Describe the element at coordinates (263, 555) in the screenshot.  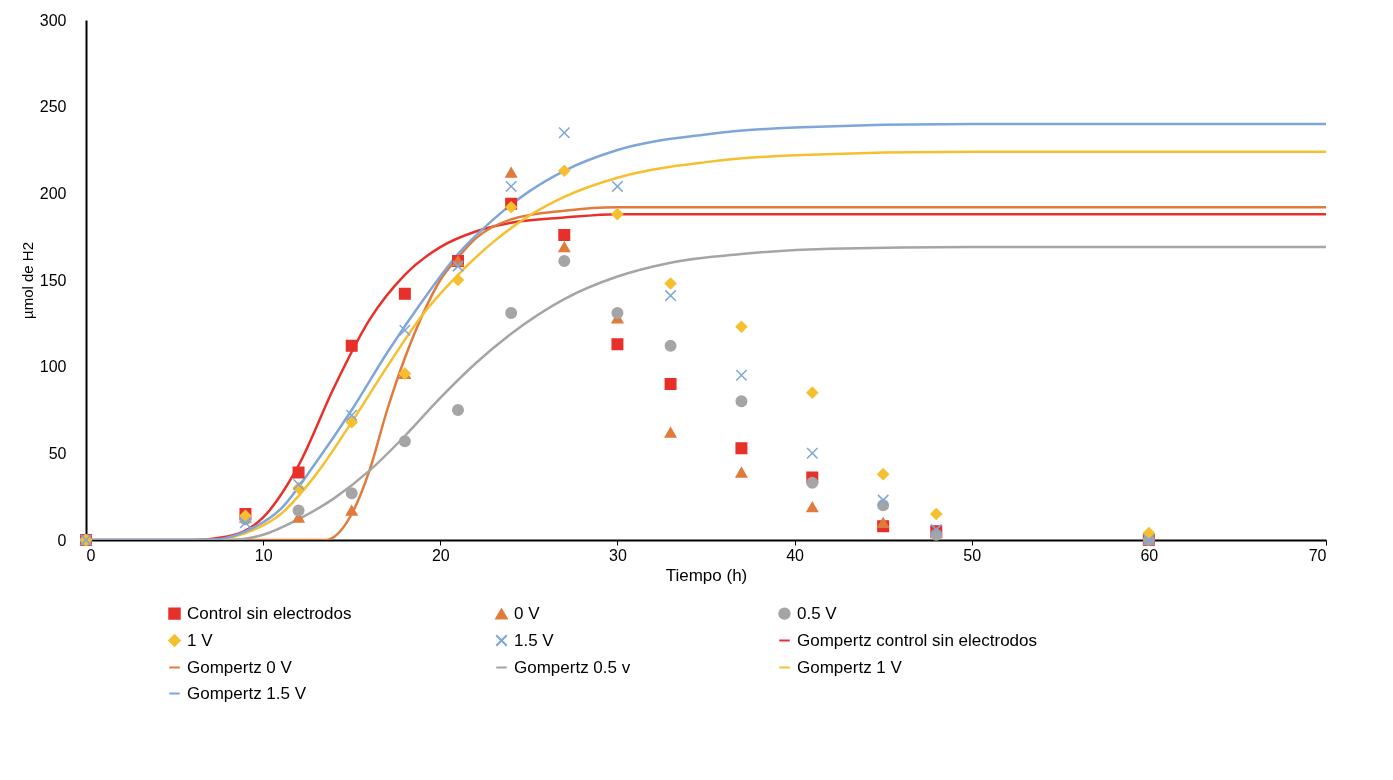
I see `x-tick-label: 10` at that location.